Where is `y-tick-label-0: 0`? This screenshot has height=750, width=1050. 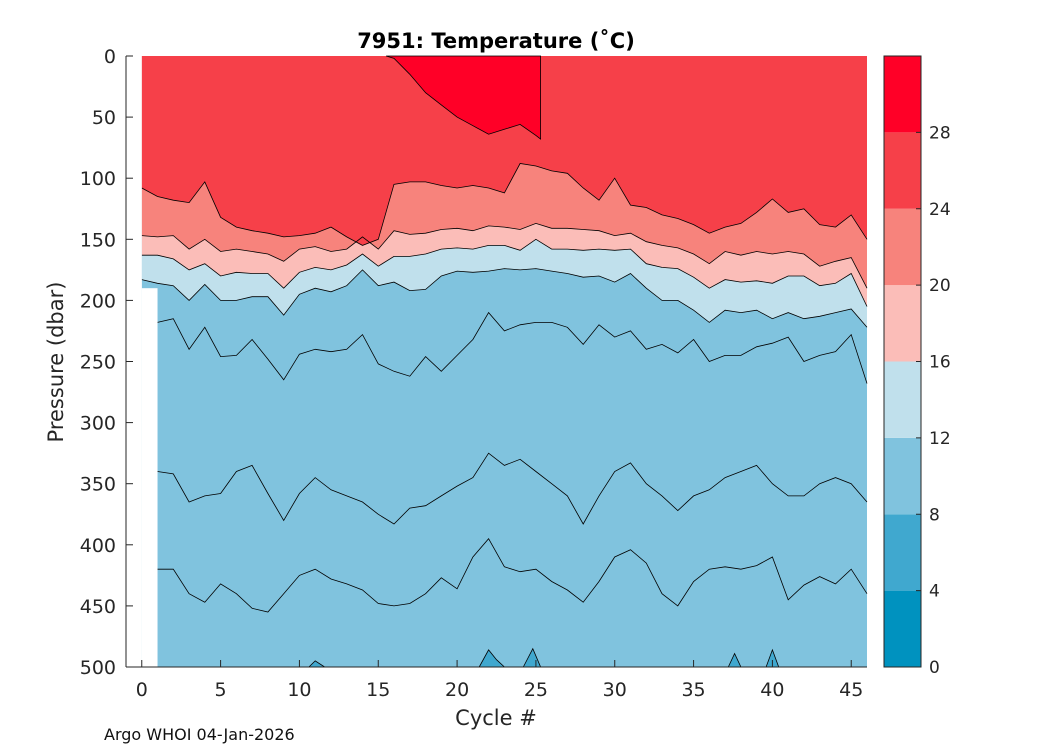
y-tick-label-0: 0 is located at coordinates (110, 57).